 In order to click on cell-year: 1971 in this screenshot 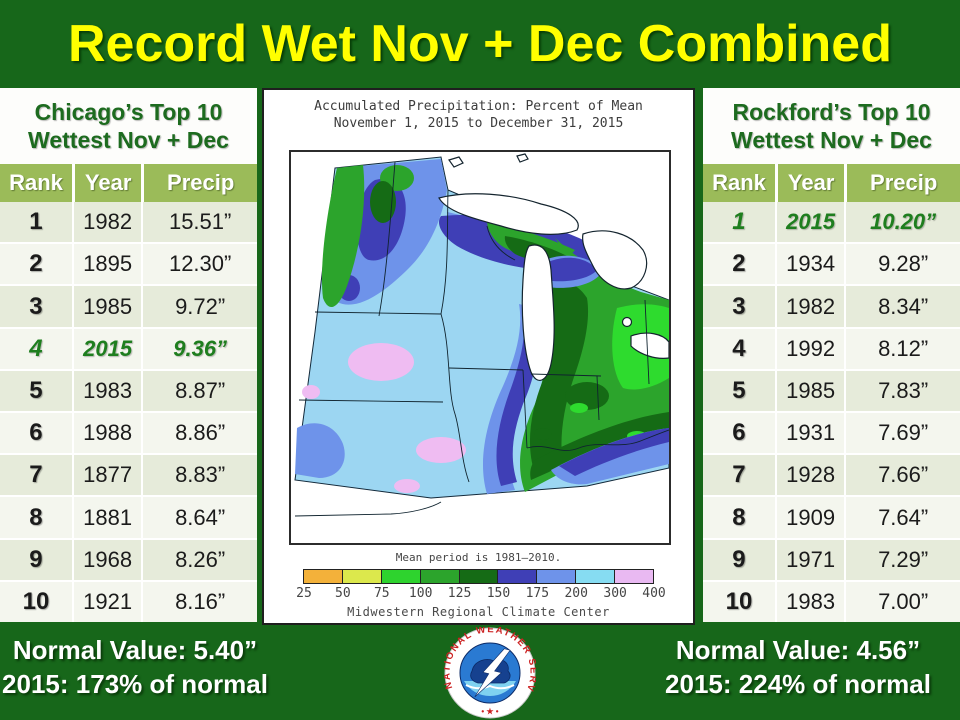, I will do `click(809, 559)`.